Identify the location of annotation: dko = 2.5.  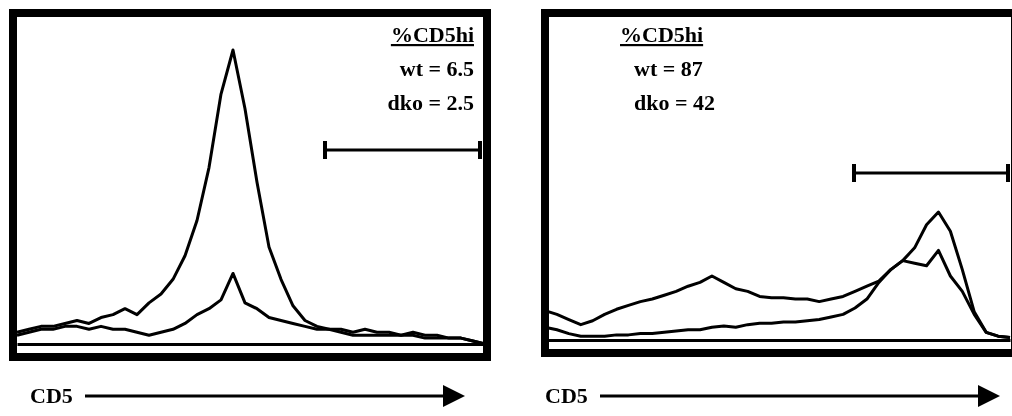
(430, 102).